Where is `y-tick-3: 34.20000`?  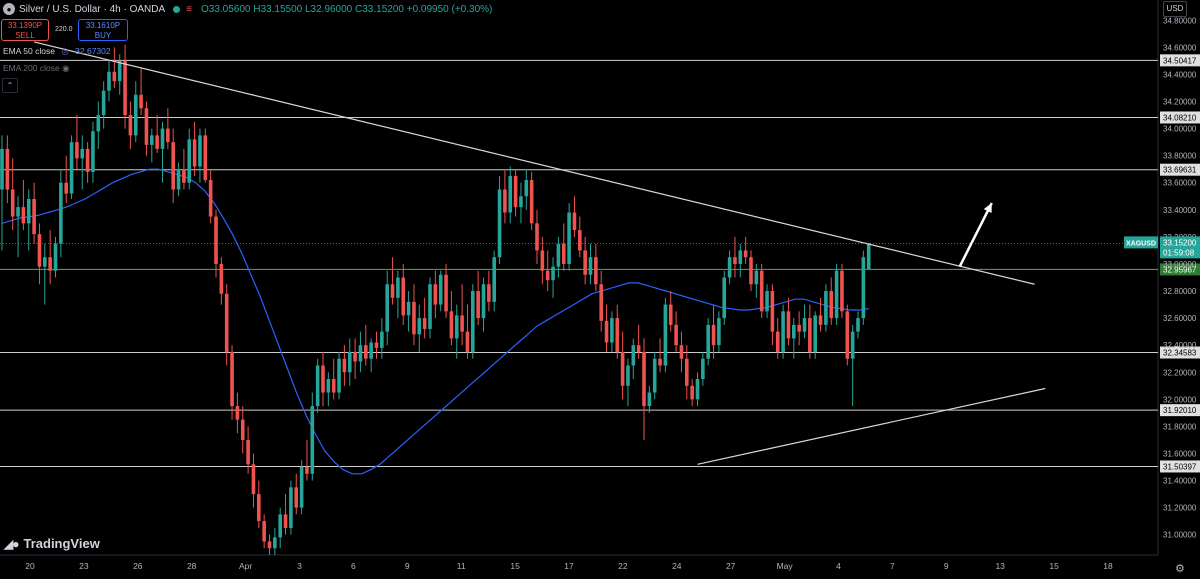
y-tick-3: 34.20000 is located at coordinates (1180, 102).